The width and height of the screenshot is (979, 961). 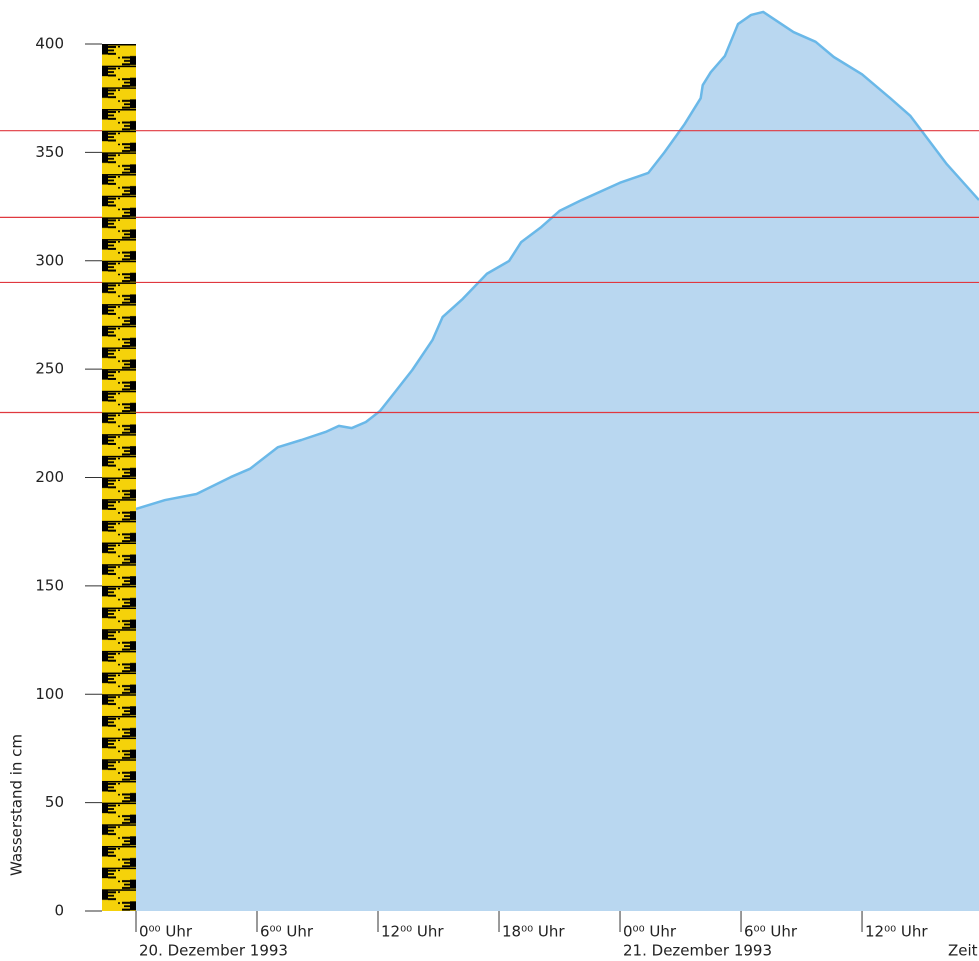 What do you see at coordinates (54, 802) in the screenshot?
I see `y-tick-label: 50` at bounding box center [54, 802].